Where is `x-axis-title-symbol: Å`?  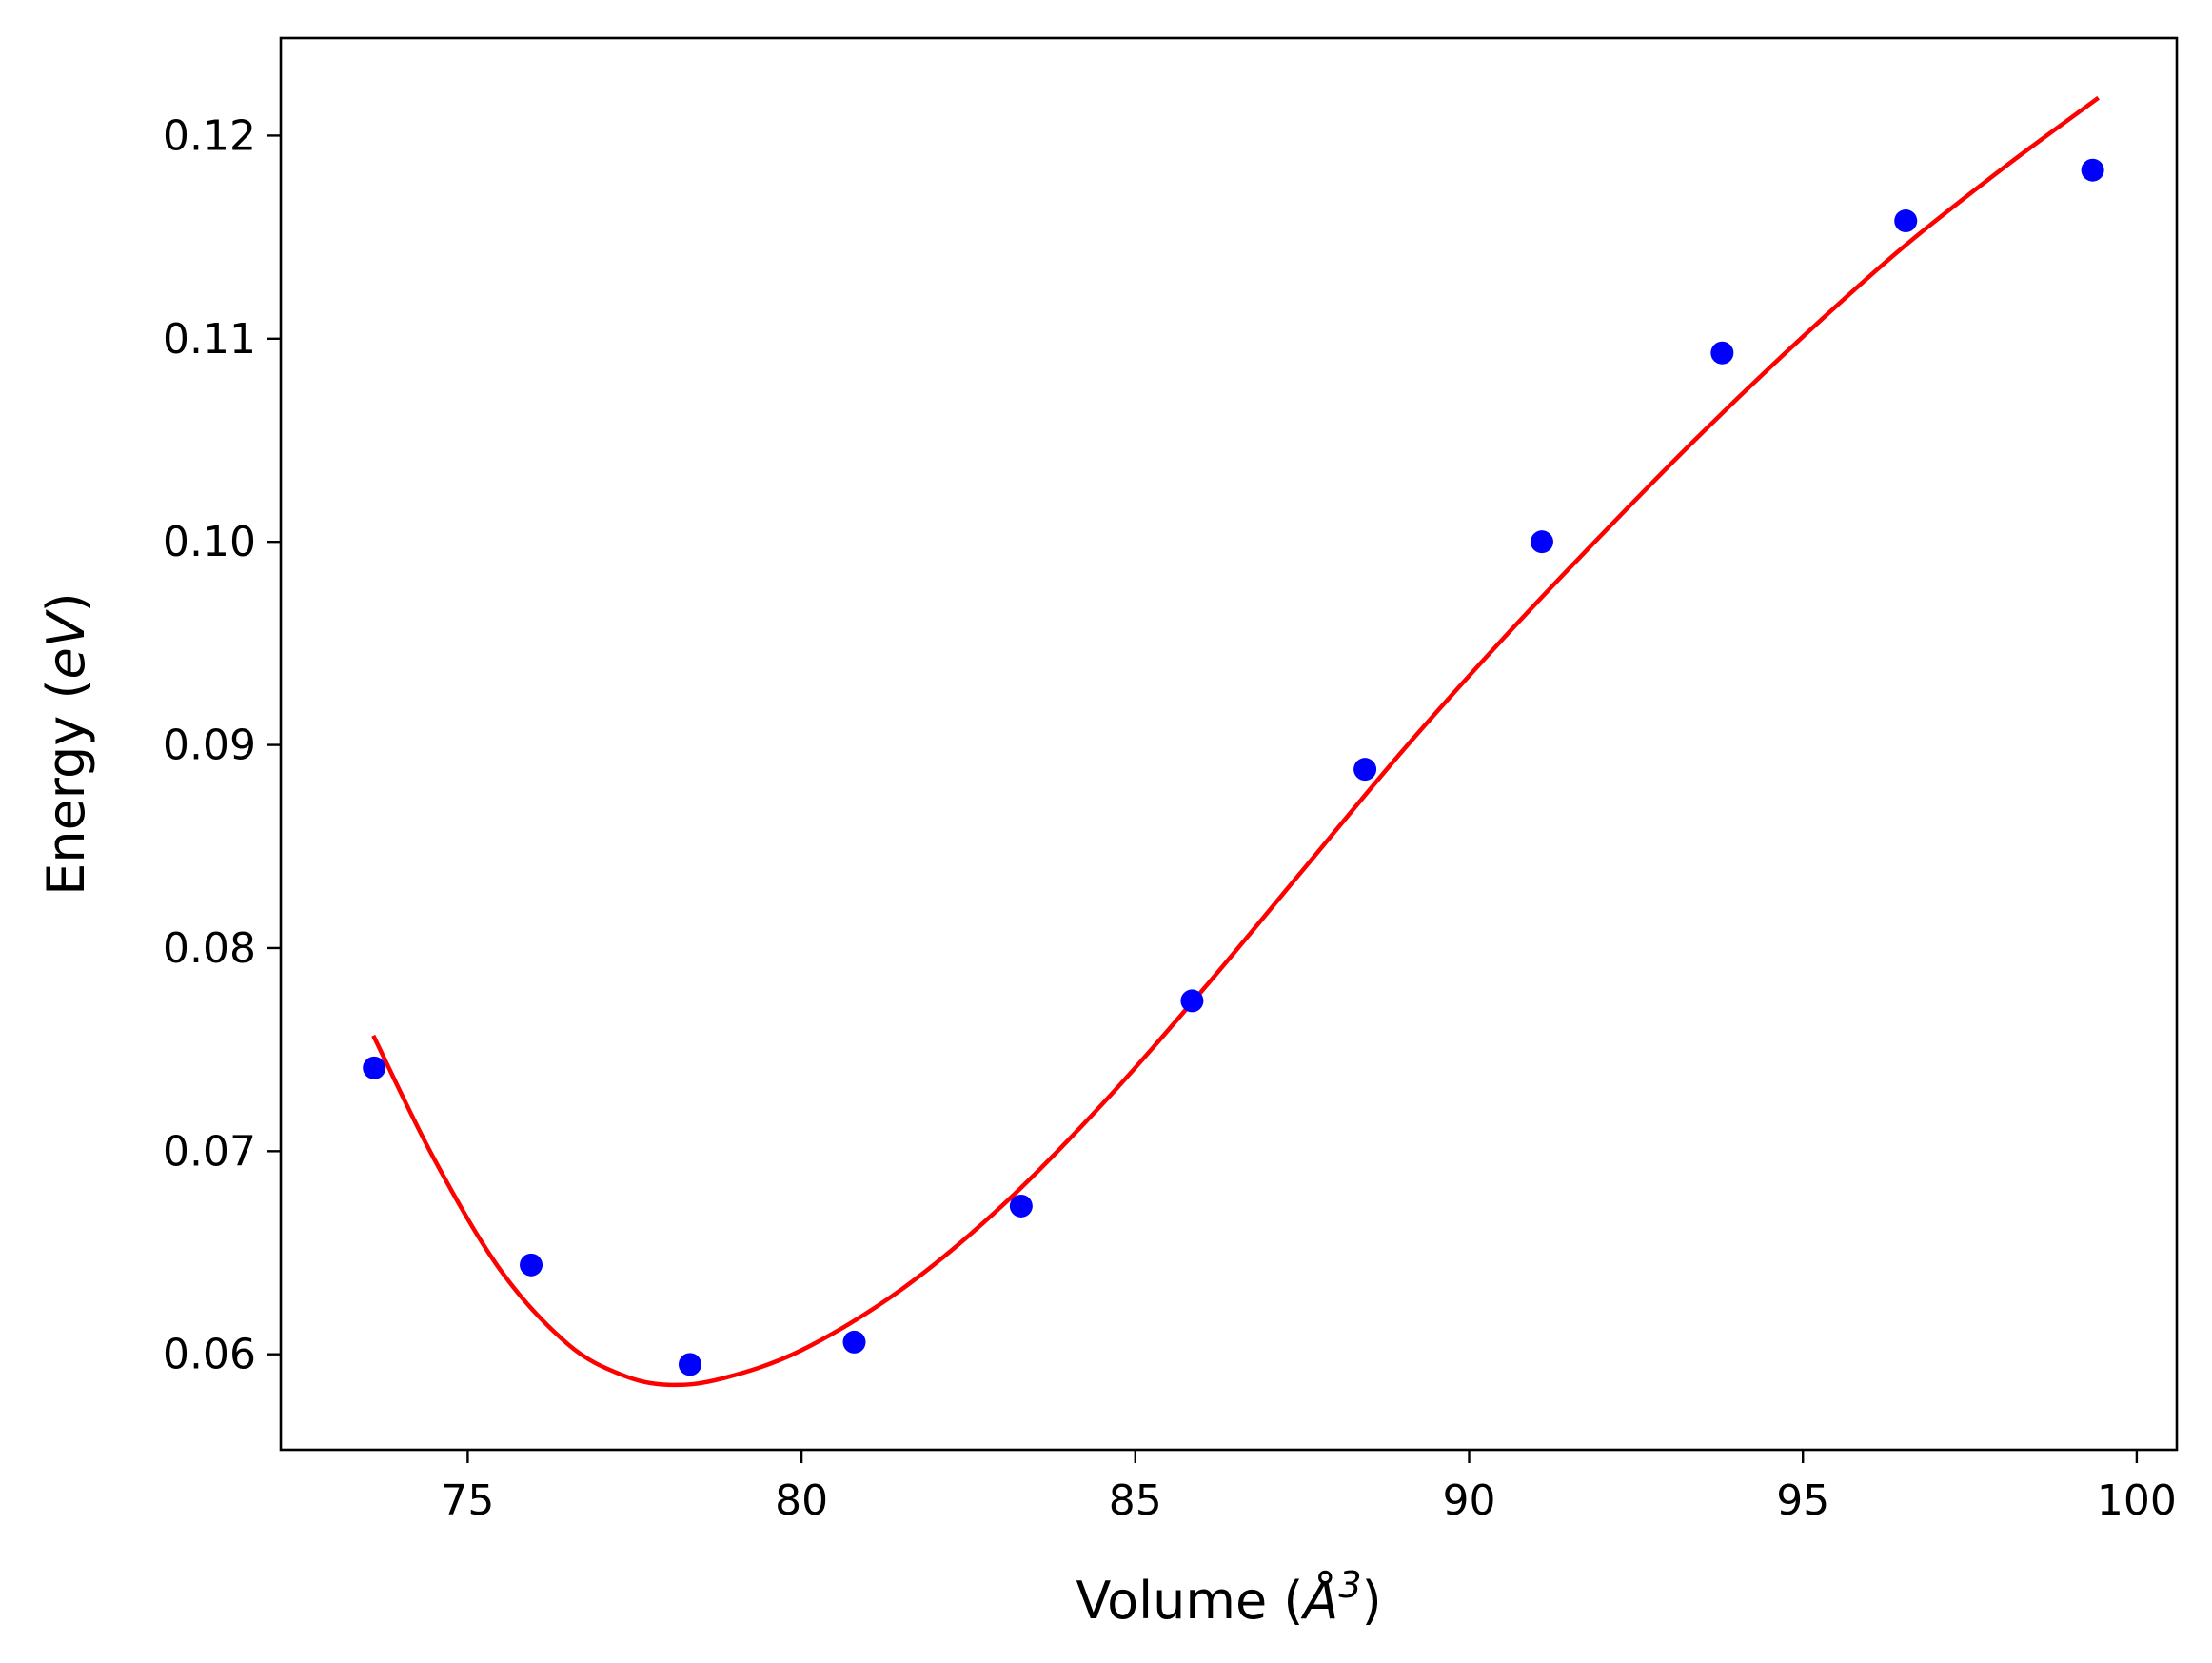 x-axis-title-symbol: Å is located at coordinates (1319, 1601).